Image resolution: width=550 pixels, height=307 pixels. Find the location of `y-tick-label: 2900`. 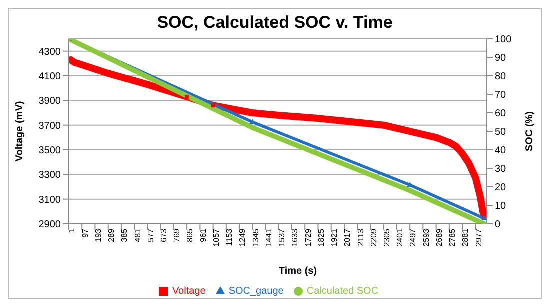

y-tick-label: 2900 is located at coordinates (50, 225).